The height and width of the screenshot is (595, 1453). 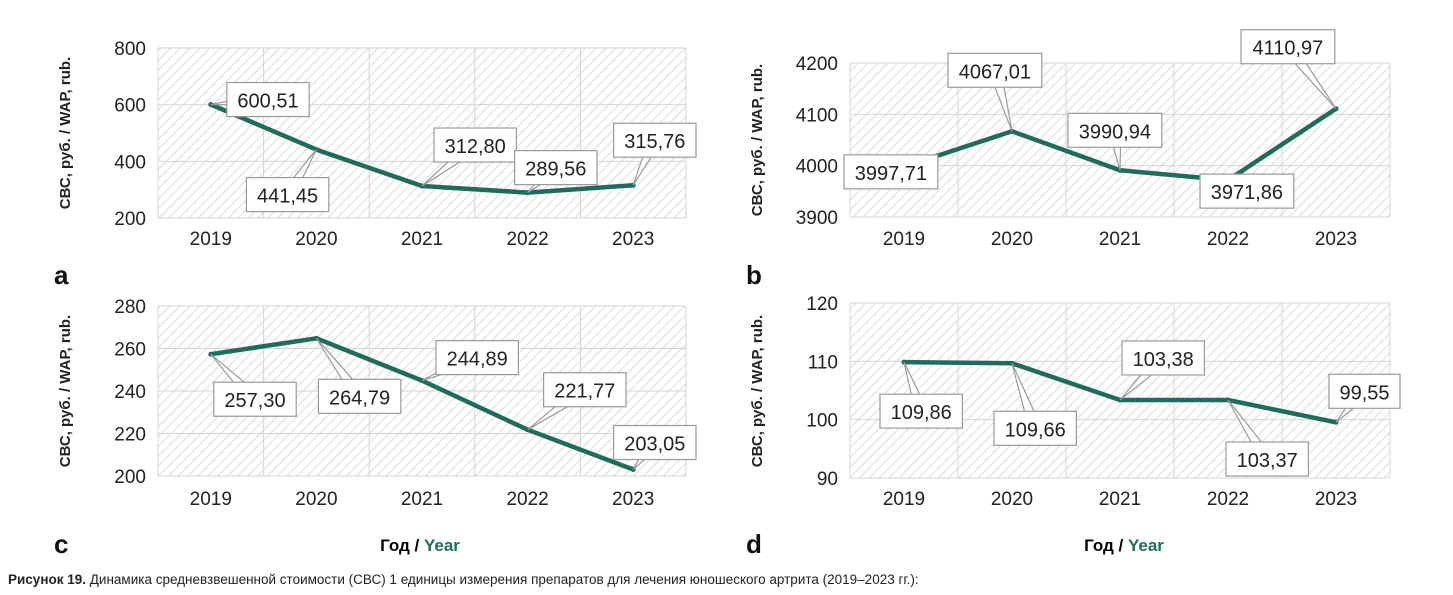 I want to click on x-axis-title-left: Год / Year, so click(x=420, y=545).